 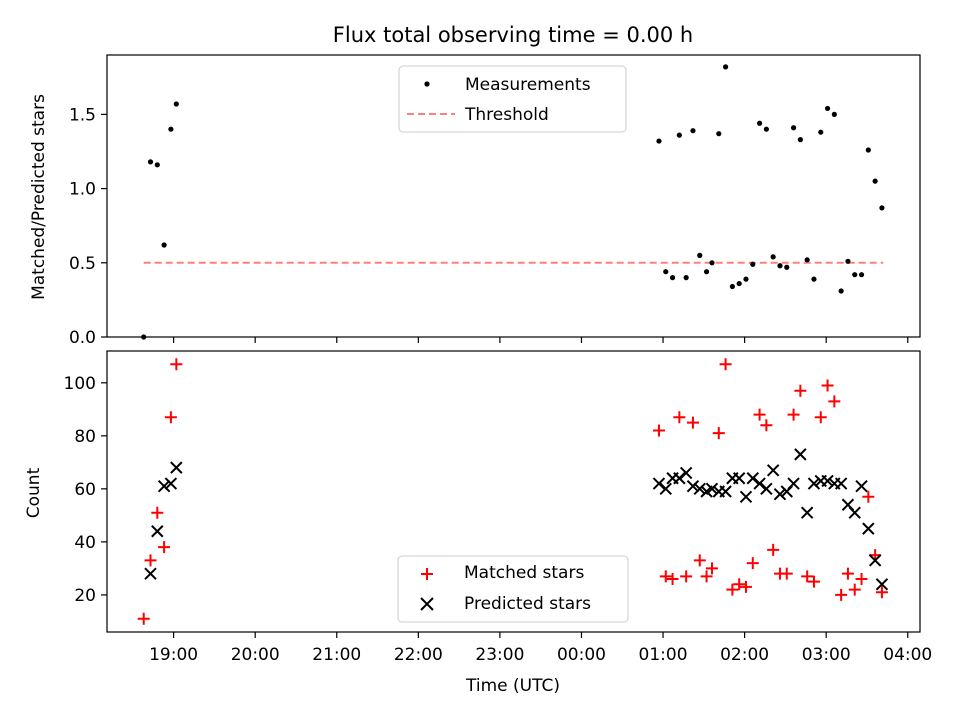 What do you see at coordinates (499, 655) in the screenshot?
I see `x-tick-label: 23:00` at bounding box center [499, 655].